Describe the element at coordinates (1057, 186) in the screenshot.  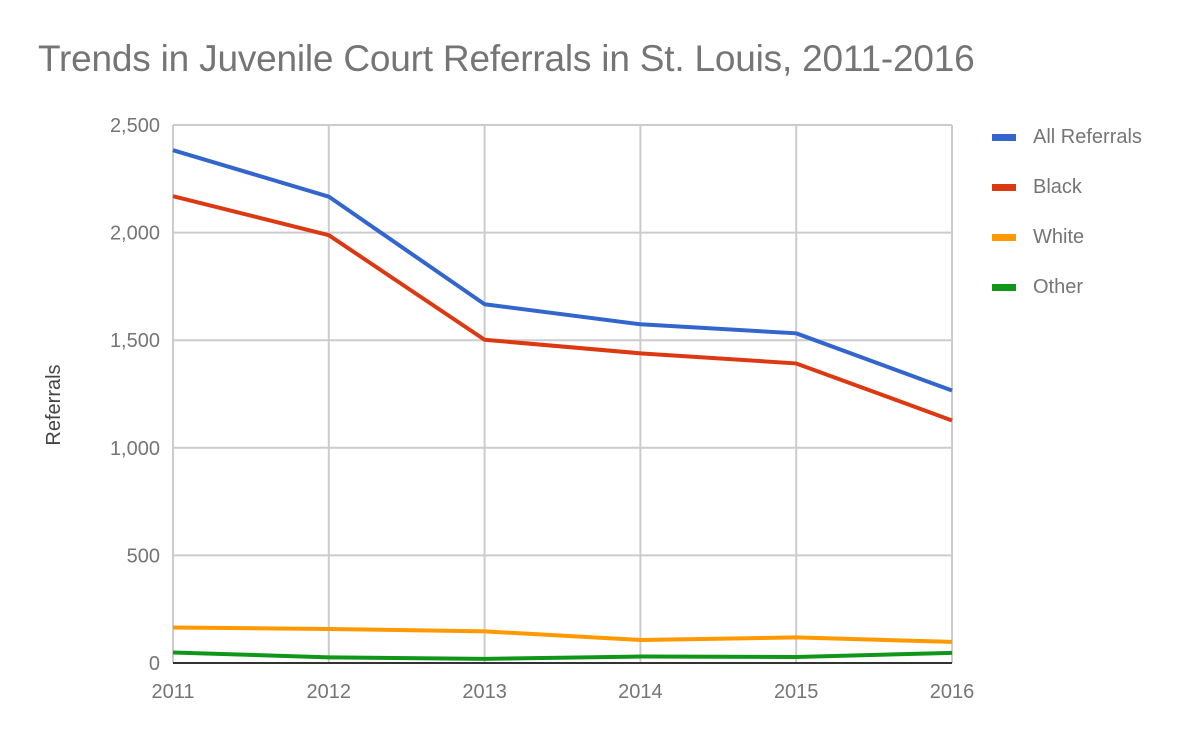
I see `legend-label: Black` at that location.